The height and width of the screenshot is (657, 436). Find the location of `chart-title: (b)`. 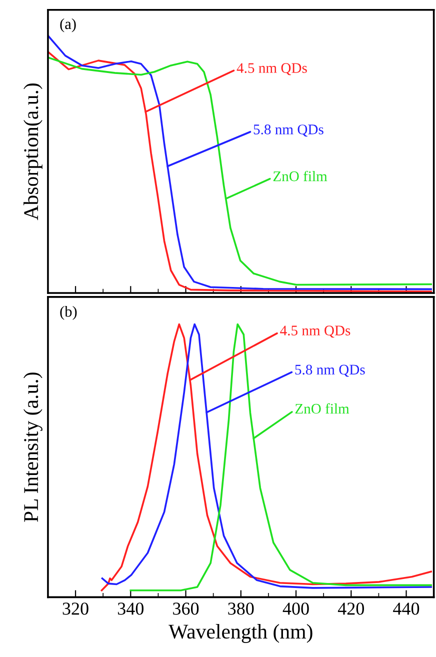

chart-title: (b) is located at coordinates (68, 313).